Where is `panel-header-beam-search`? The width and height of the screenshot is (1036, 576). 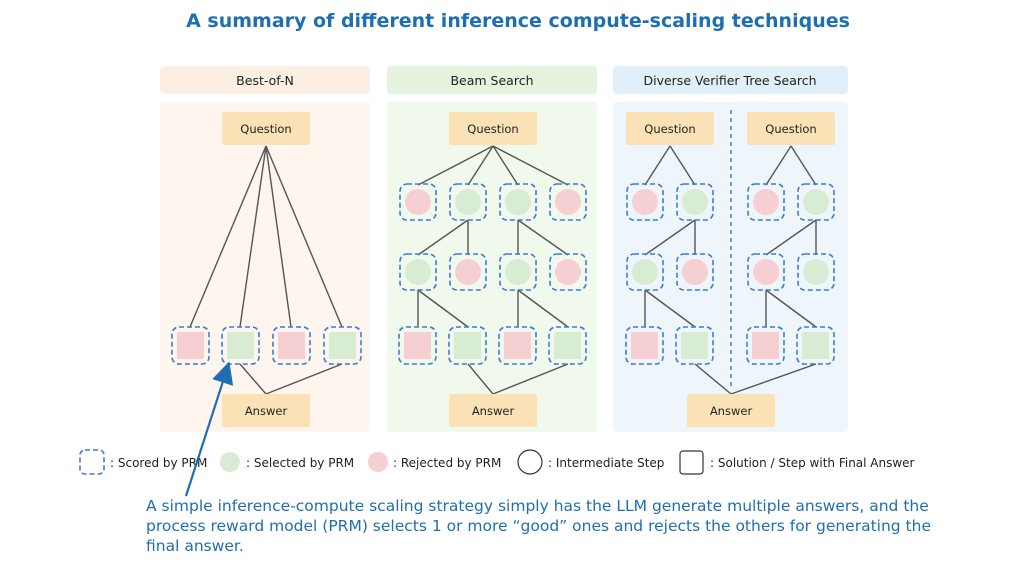
panel-header-beam-search is located at coordinates (492, 80).